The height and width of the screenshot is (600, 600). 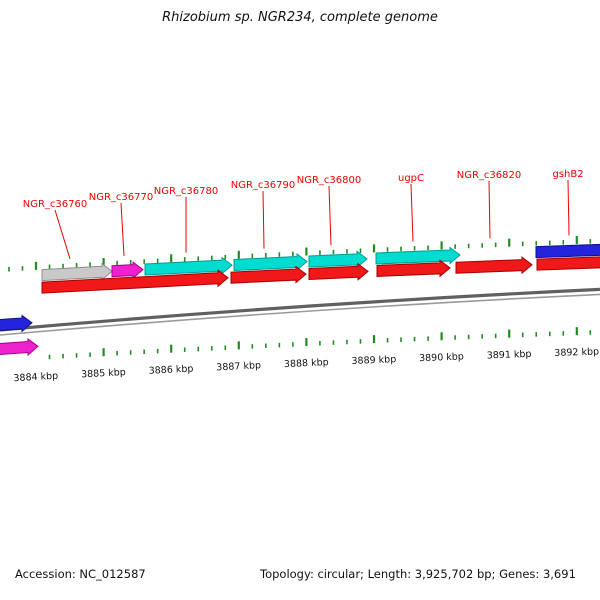 What do you see at coordinates (121, 197) in the screenshot?
I see `gene-label-NGR_c36770: NGR_c36770` at bounding box center [121, 197].